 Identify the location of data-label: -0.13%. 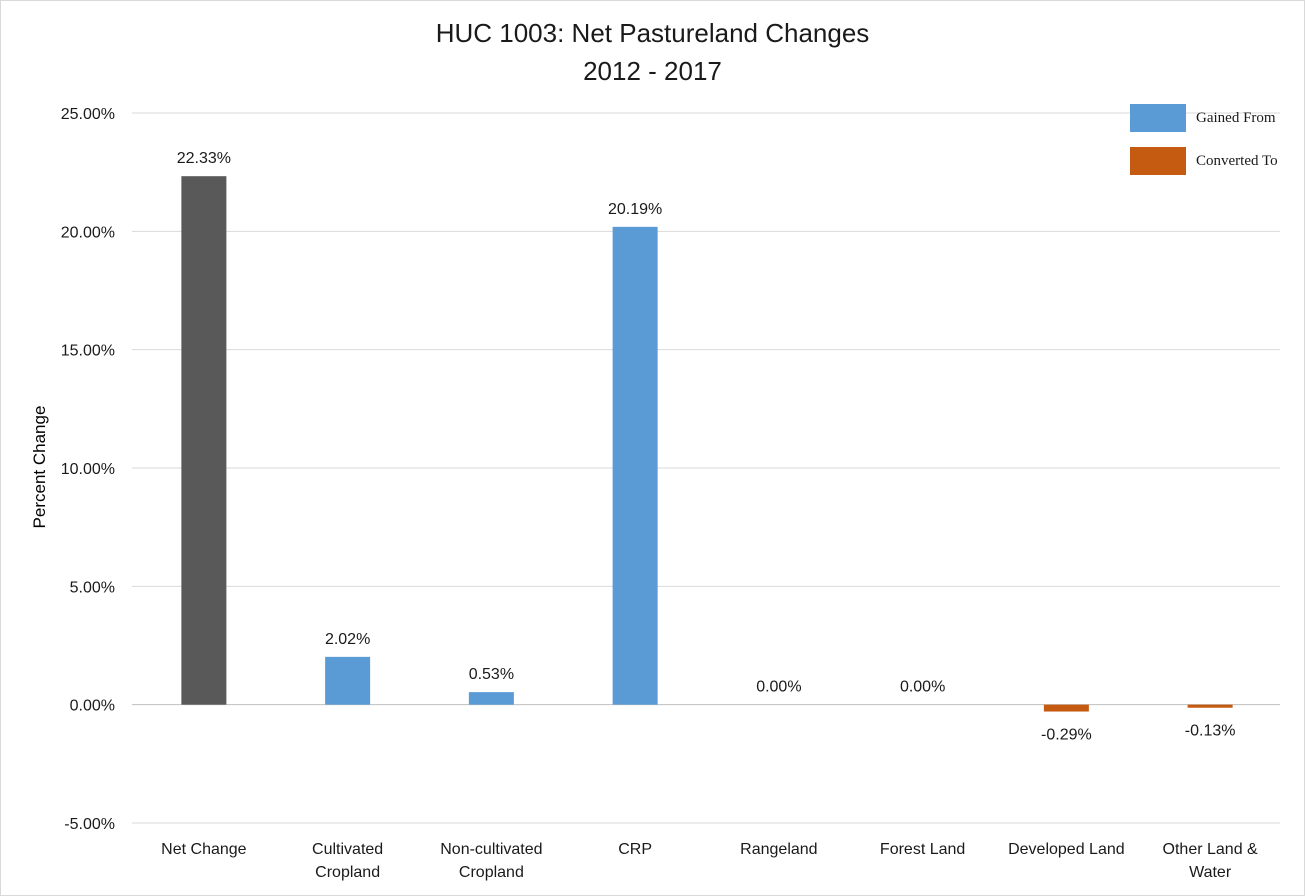
(1210, 731).